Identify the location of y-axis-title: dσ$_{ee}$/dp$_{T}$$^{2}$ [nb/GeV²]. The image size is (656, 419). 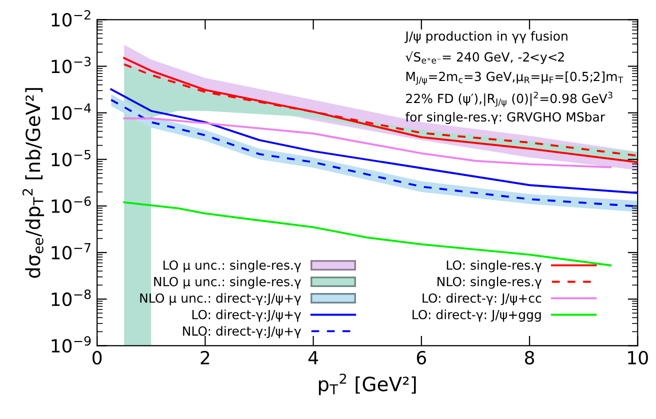
(33, 183).